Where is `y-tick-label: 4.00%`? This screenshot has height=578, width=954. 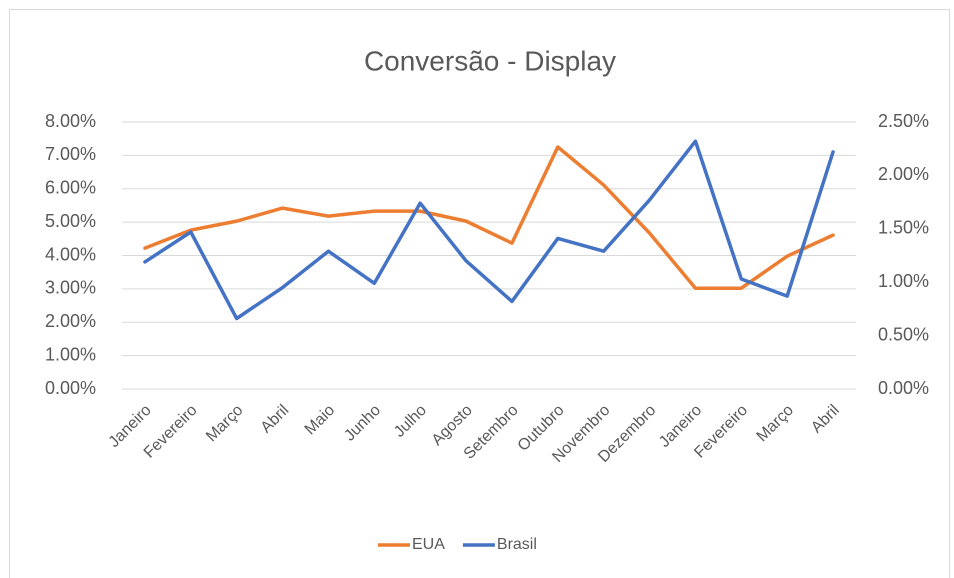
y-tick-label: 4.00% is located at coordinates (70, 254).